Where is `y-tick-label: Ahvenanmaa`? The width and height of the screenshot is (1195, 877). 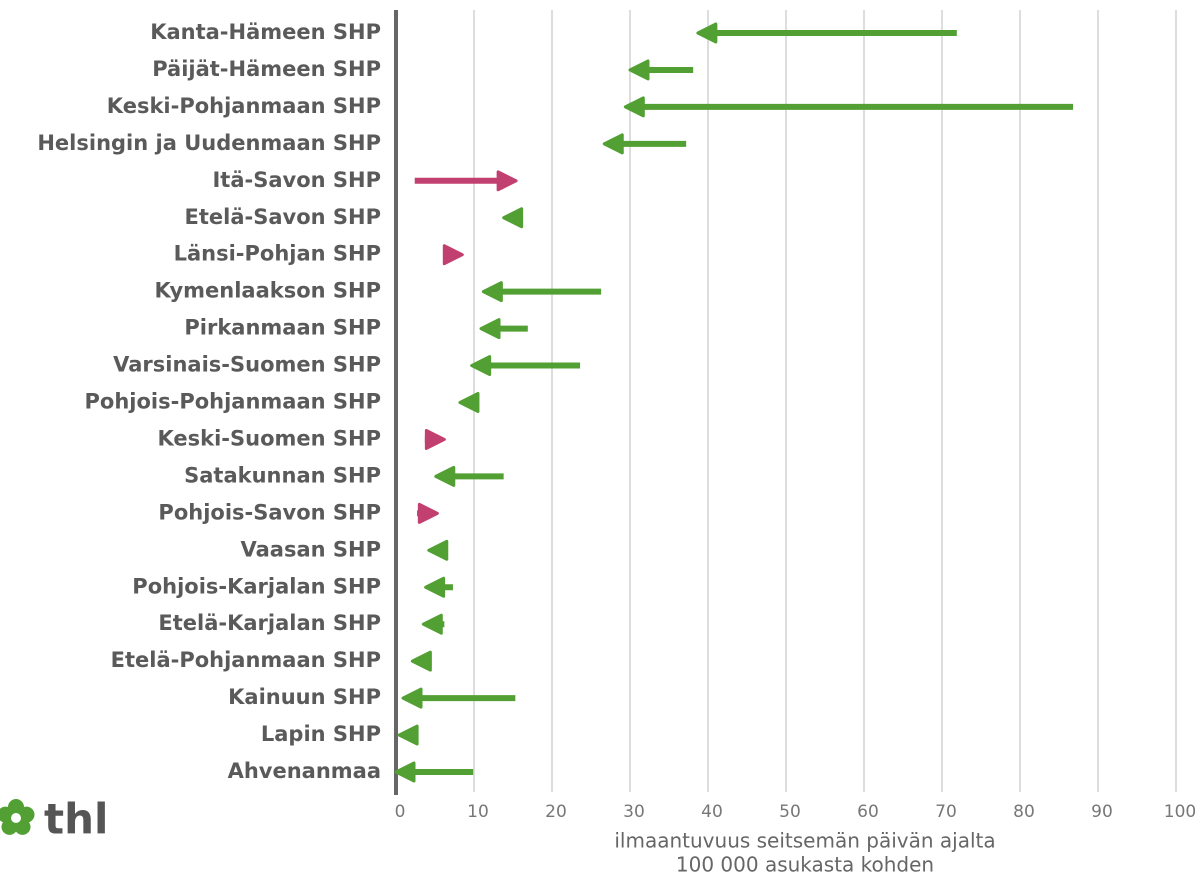 y-tick-label: Ahvenanmaa is located at coordinates (304, 771).